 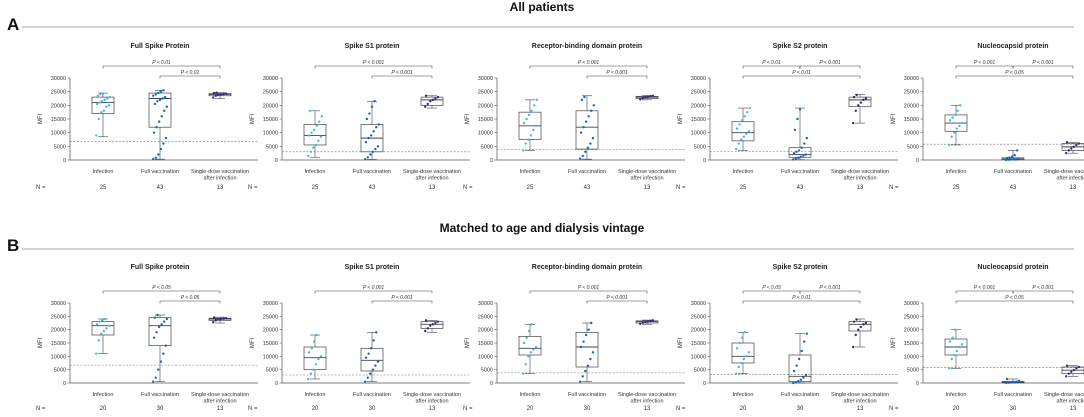 What do you see at coordinates (253, 409) in the screenshot?
I see `n-label: N =` at bounding box center [253, 409].